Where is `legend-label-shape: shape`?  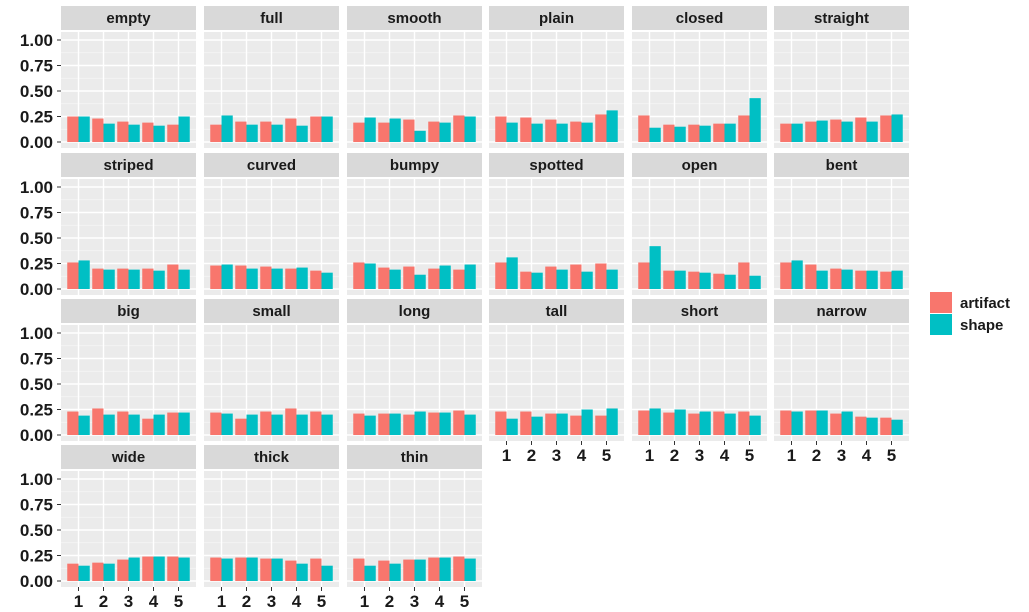 legend-label-shape: shape is located at coordinates (981, 325).